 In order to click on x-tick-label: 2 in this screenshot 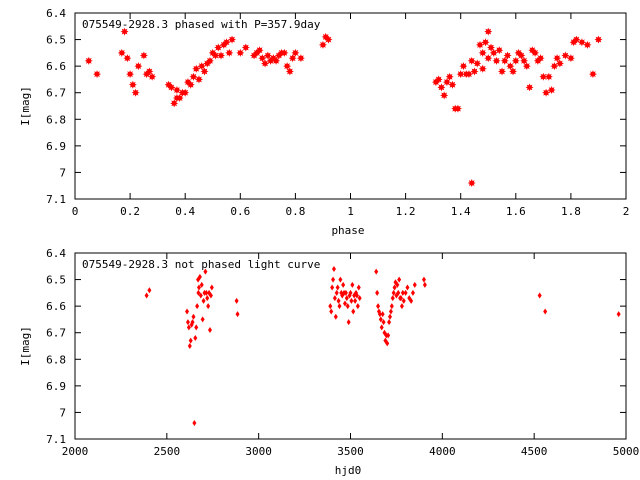, I will do `click(626, 211)`.